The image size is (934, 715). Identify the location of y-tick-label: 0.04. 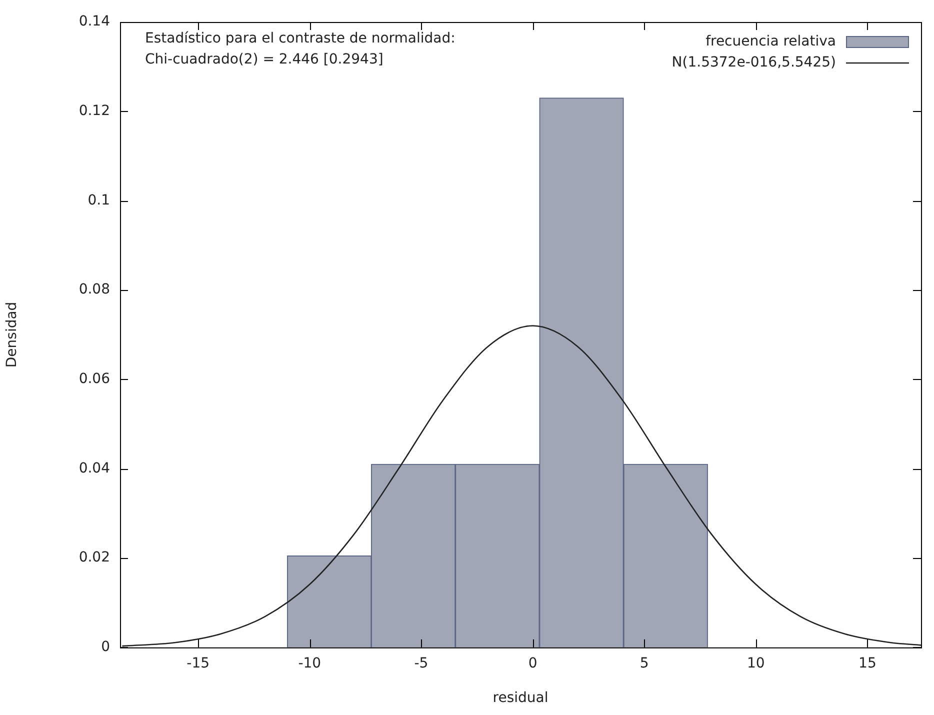
(94, 468).